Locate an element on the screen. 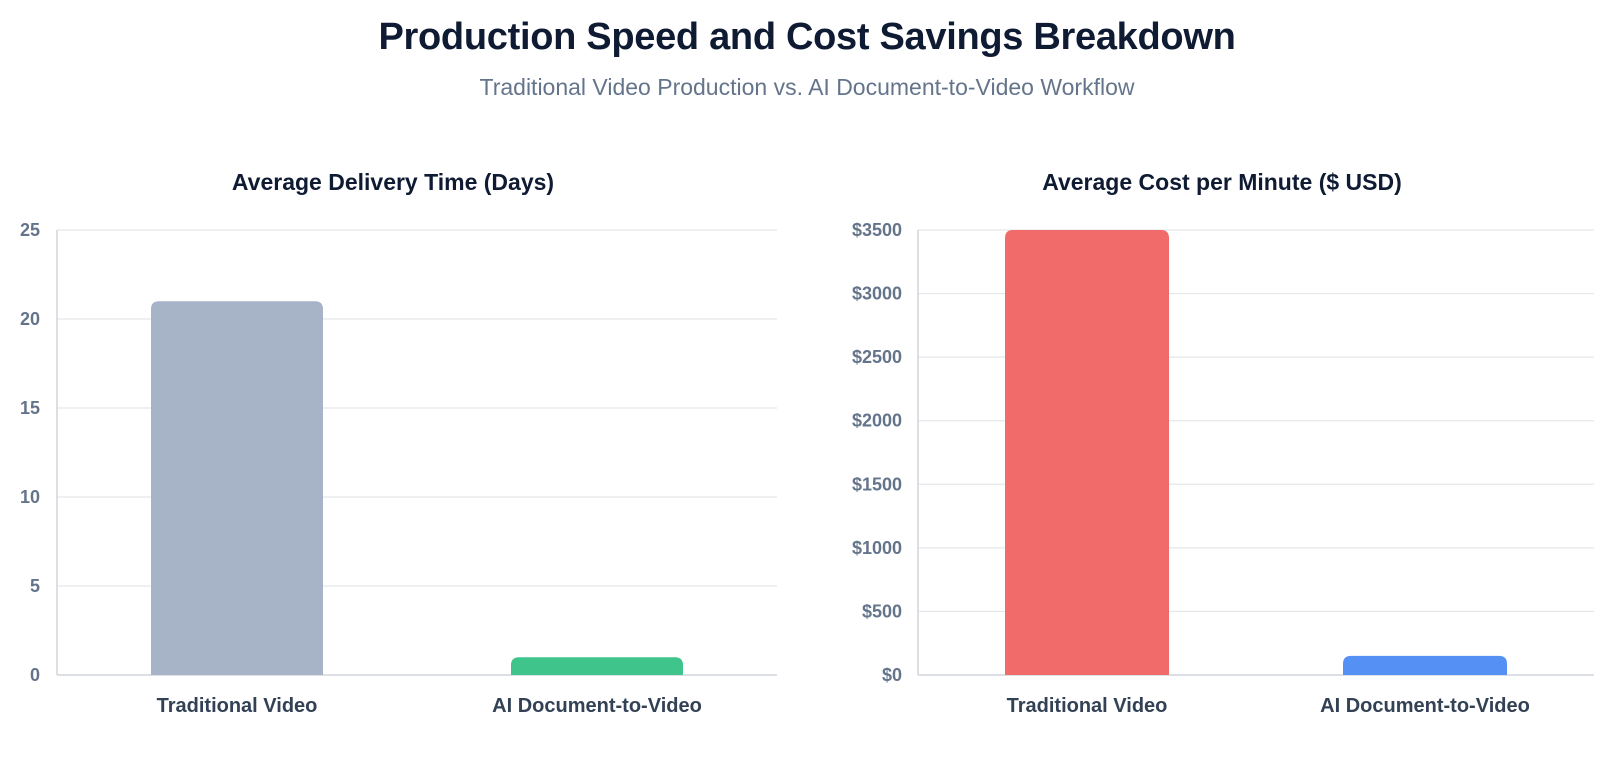 The image size is (1614, 772). y-tick-label: $500 is located at coordinates (882, 611).